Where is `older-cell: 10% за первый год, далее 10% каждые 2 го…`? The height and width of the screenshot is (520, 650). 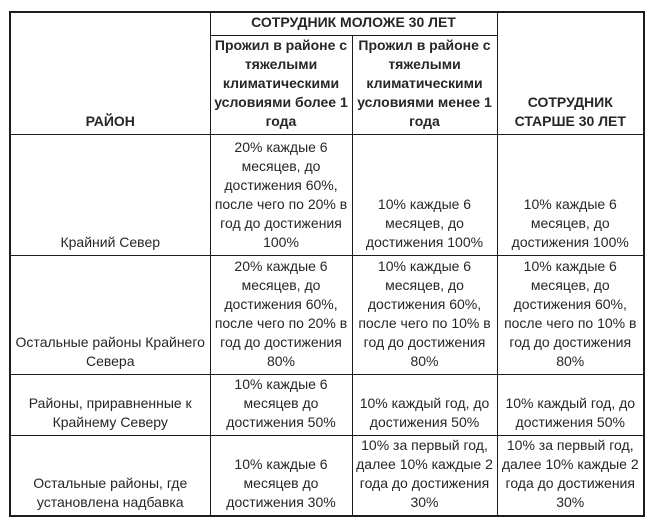
older-cell: 10% за первый год, далее 10% каждые 2 го… is located at coordinates (570, 476).